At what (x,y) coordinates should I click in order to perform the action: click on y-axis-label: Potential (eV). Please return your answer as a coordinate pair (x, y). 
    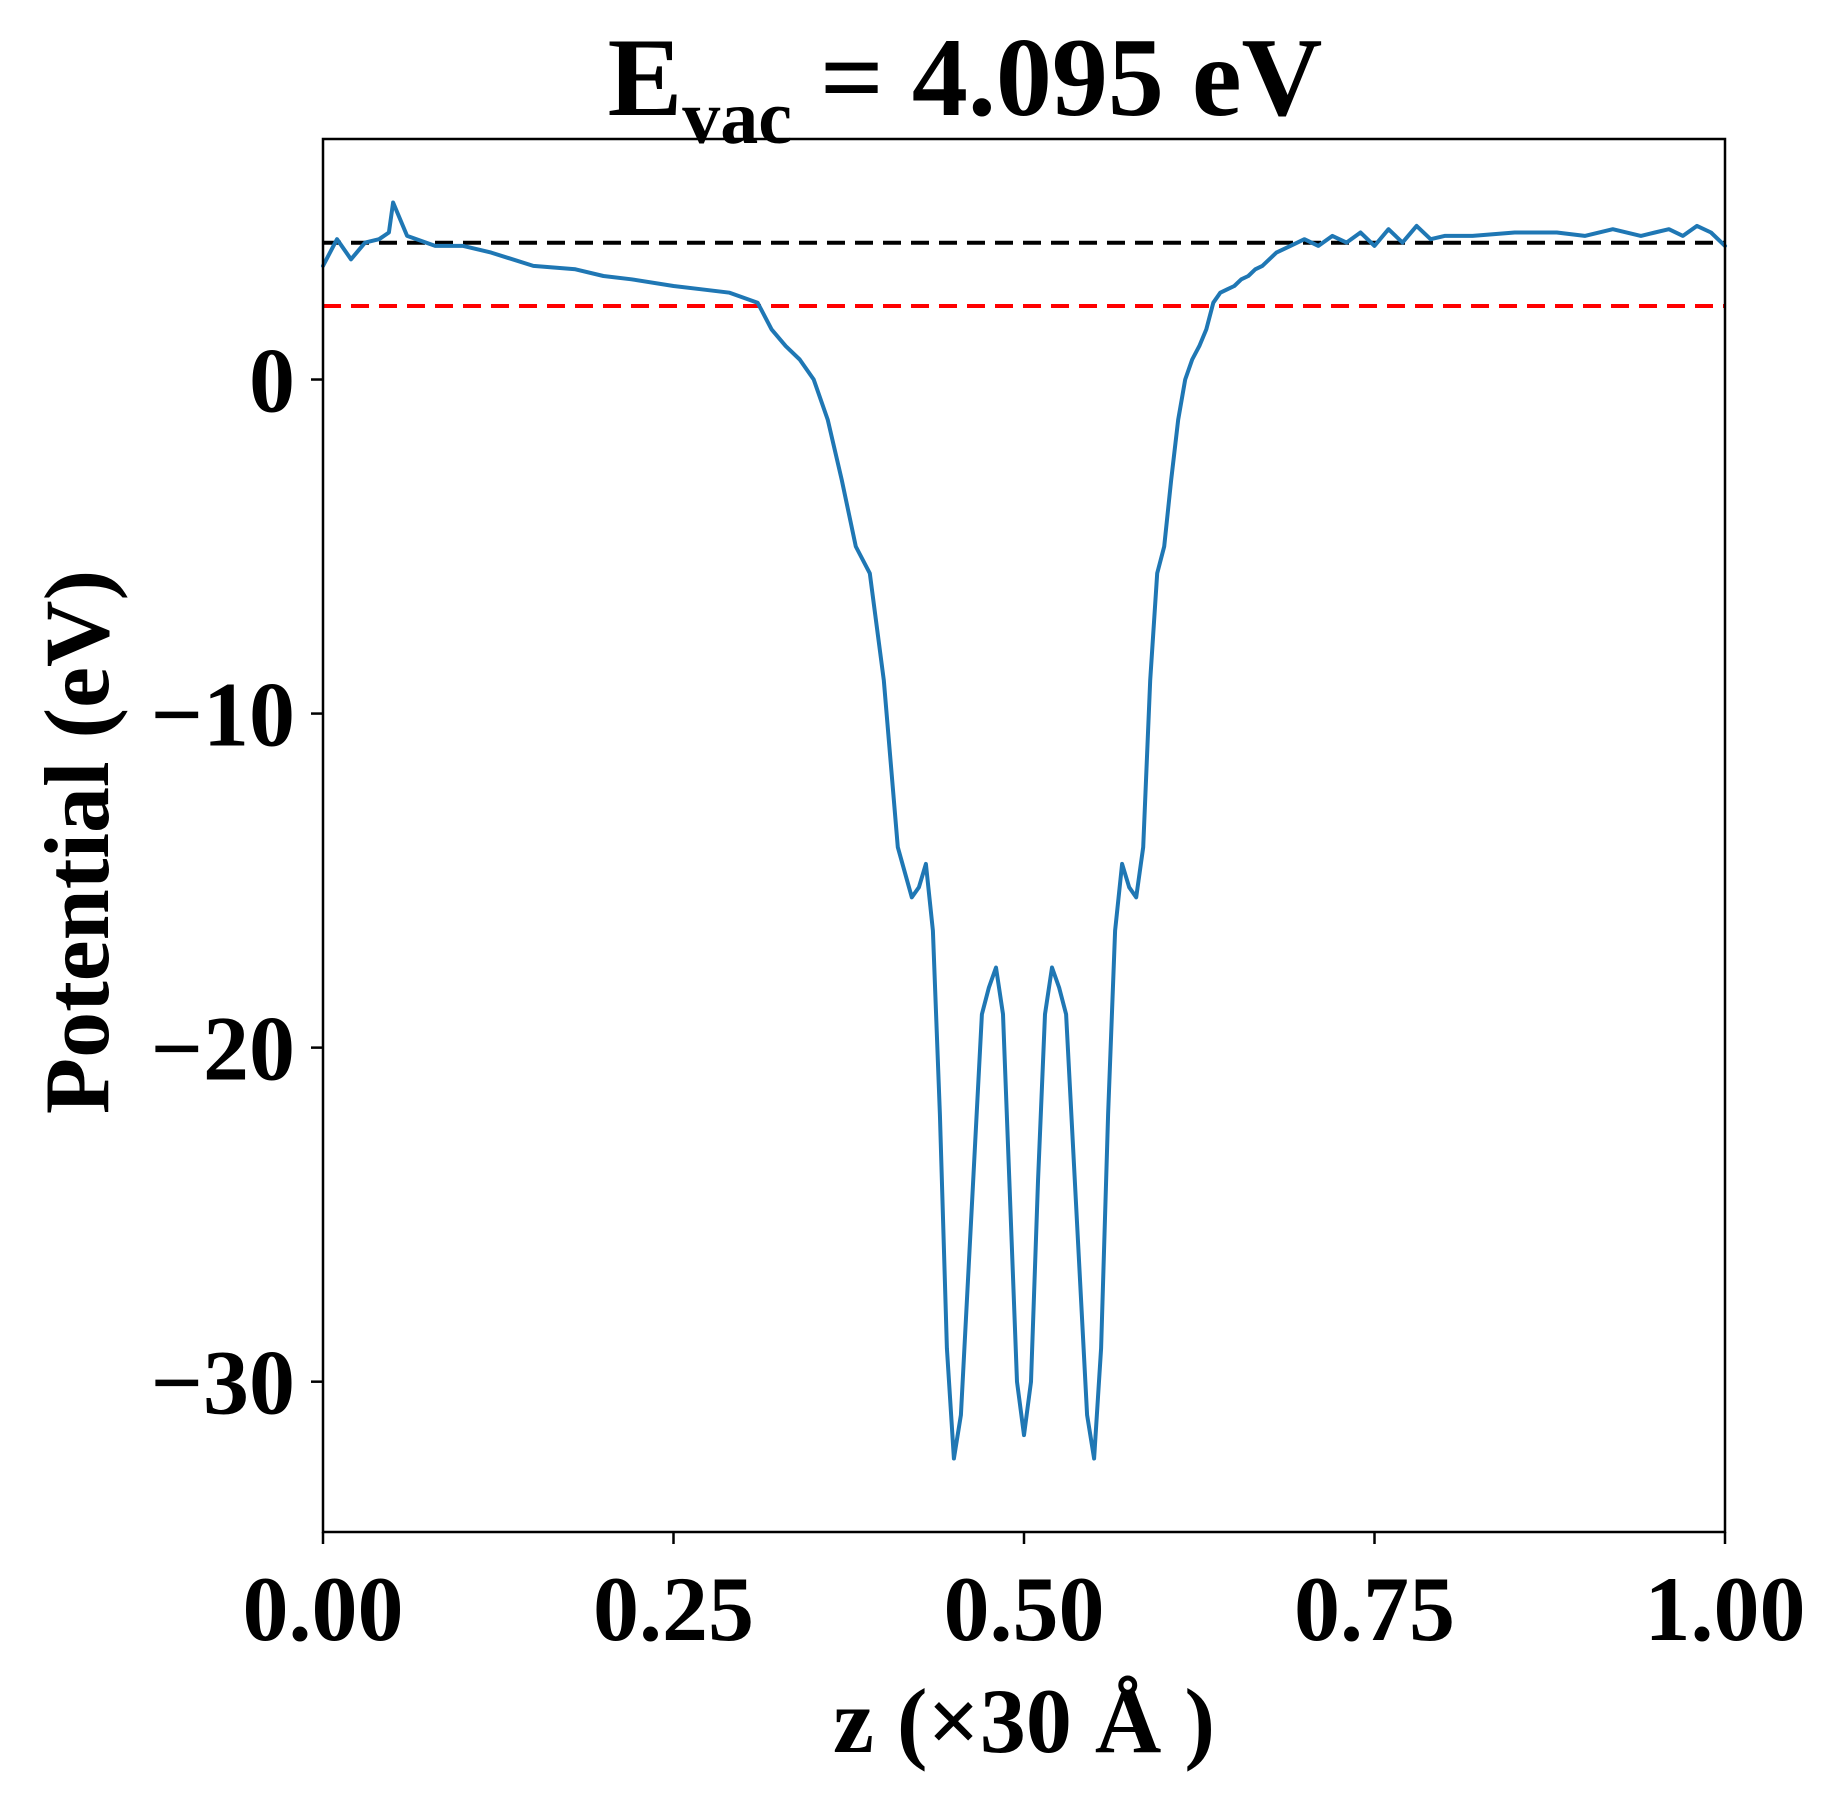
    Looking at the image, I should click on (77, 842).